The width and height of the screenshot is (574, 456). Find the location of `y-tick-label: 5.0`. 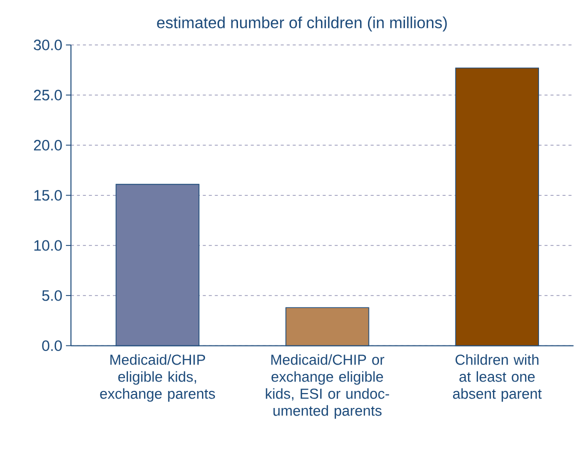

y-tick-label: 5.0 is located at coordinates (52, 296).